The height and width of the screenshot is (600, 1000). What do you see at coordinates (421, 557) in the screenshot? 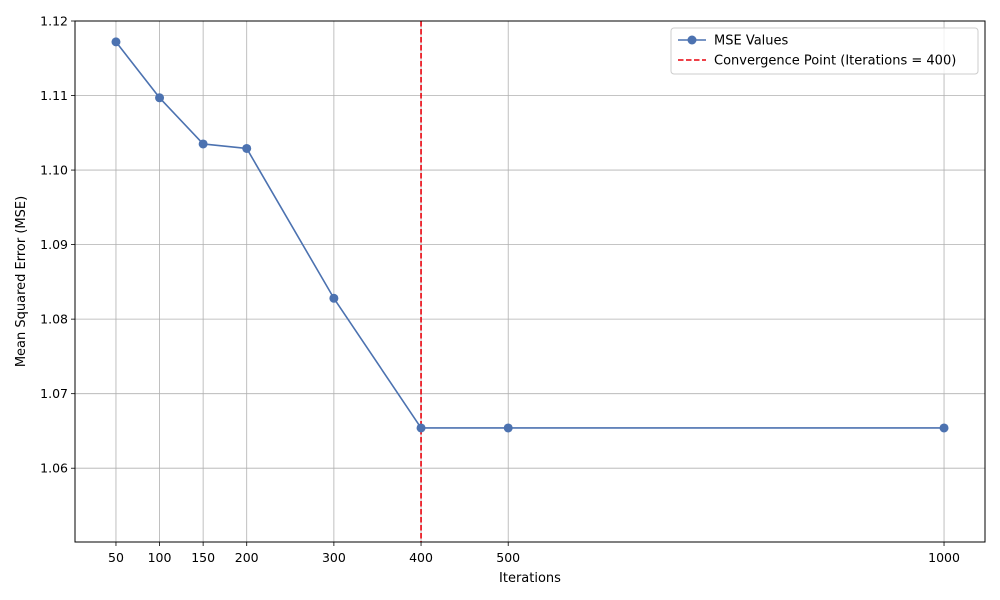
I see `x-tick-label-400: 400` at bounding box center [421, 557].